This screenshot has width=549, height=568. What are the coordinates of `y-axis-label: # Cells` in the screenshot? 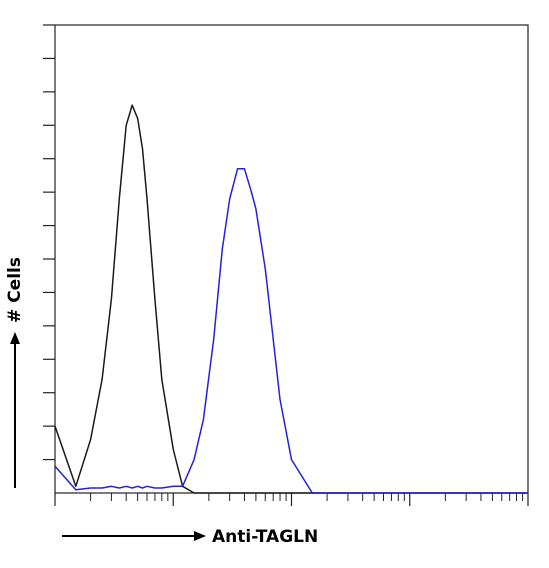 It's located at (15, 290).